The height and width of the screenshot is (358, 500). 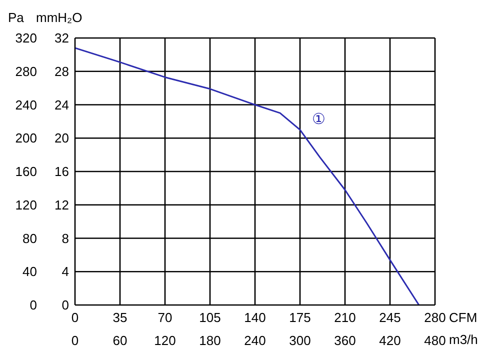 What do you see at coordinates (210, 340) in the screenshot?
I see `x2-tick-label: 180` at bounding box center [210, 340].